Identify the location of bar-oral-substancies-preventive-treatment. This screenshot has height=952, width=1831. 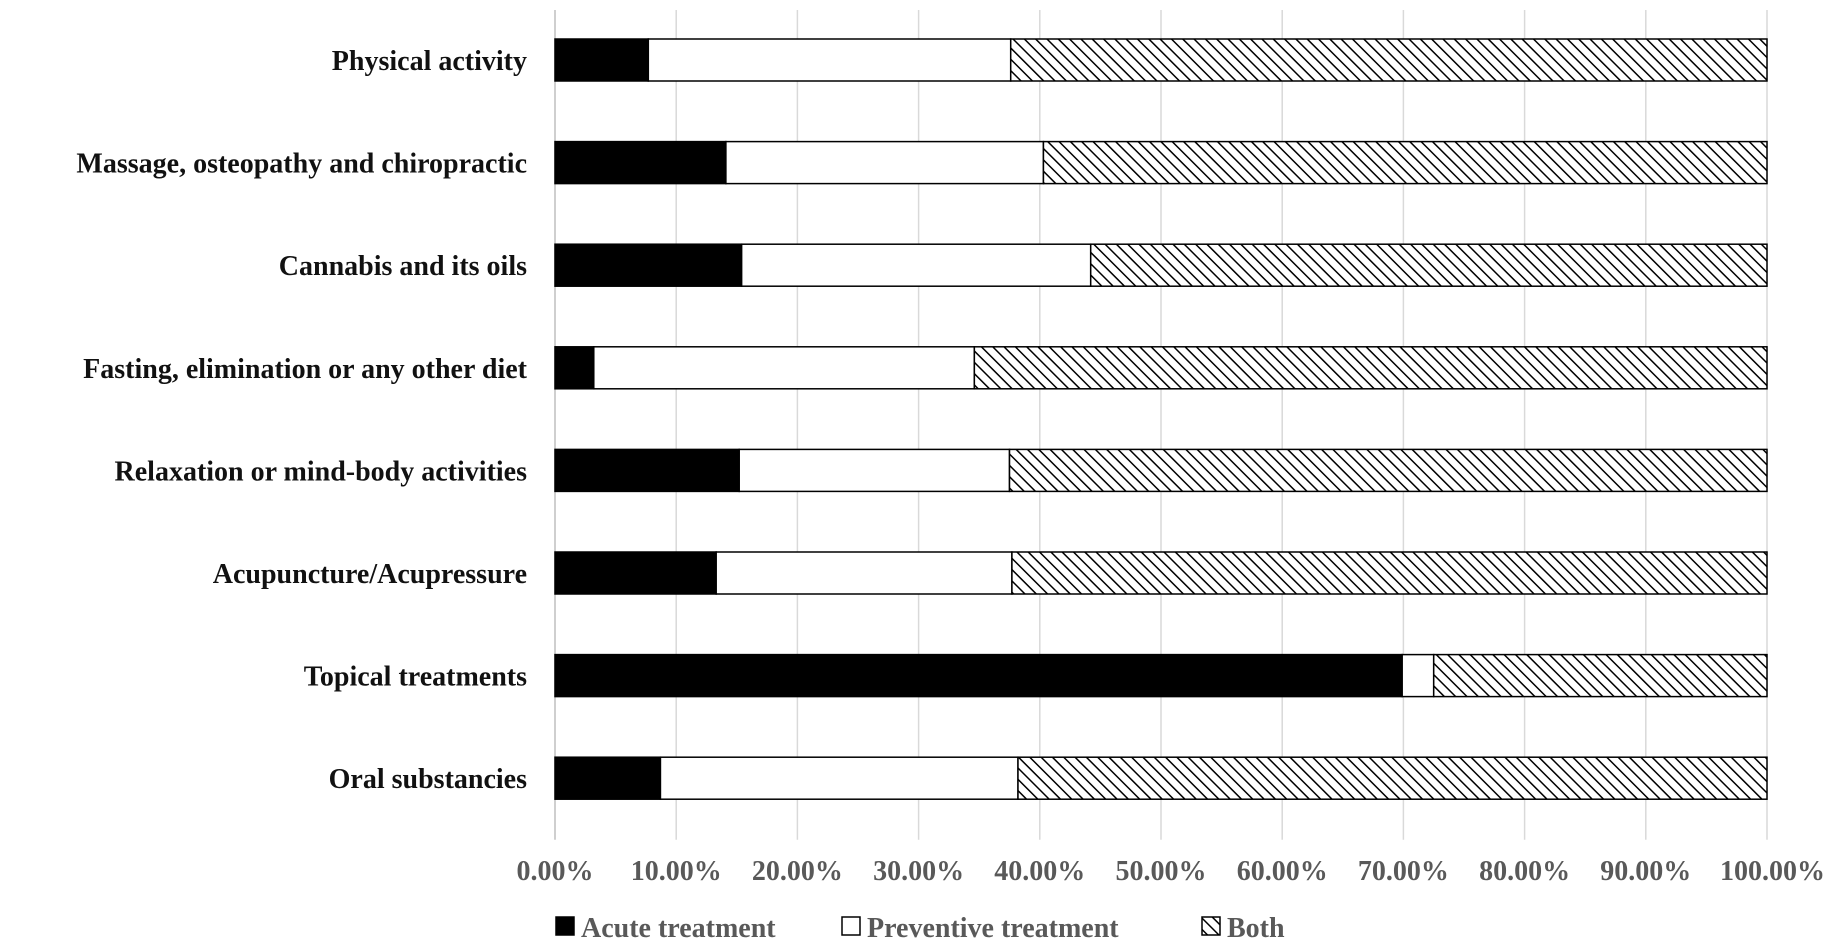
(839, 778).